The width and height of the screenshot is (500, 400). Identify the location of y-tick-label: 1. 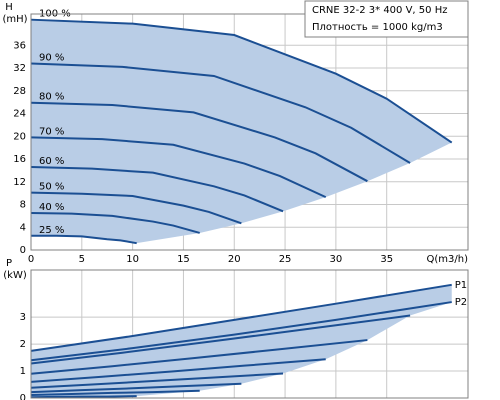
(23, 371).